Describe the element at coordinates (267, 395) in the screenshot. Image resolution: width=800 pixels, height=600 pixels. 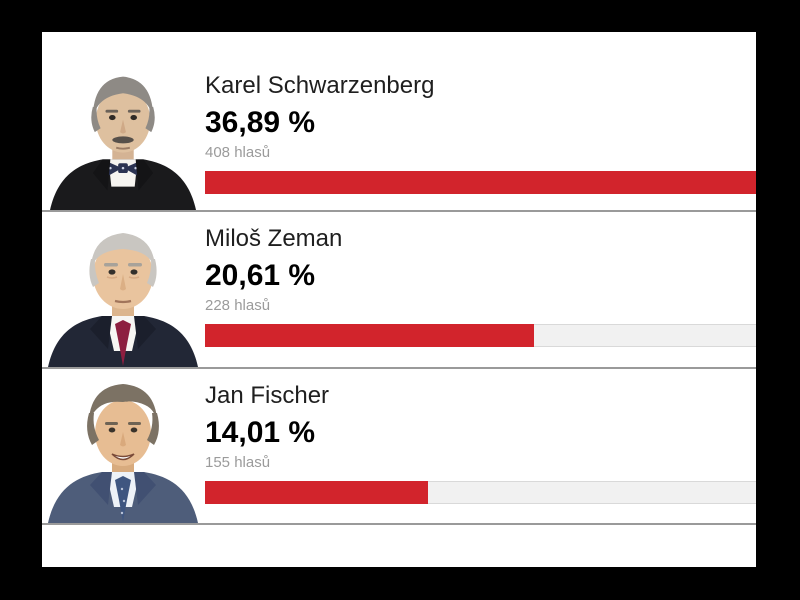
I see `candidate-name: Jan Fischer` at that location.